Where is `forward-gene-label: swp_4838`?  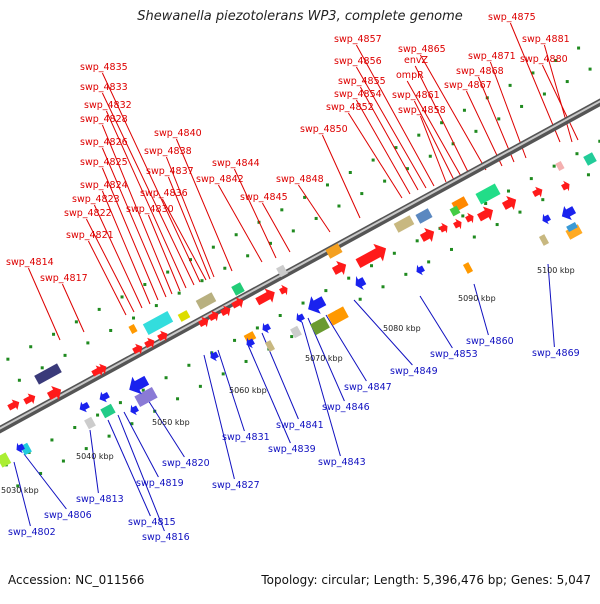
forward-gene-label: swp_4838 is located at coordinates (168, 151).